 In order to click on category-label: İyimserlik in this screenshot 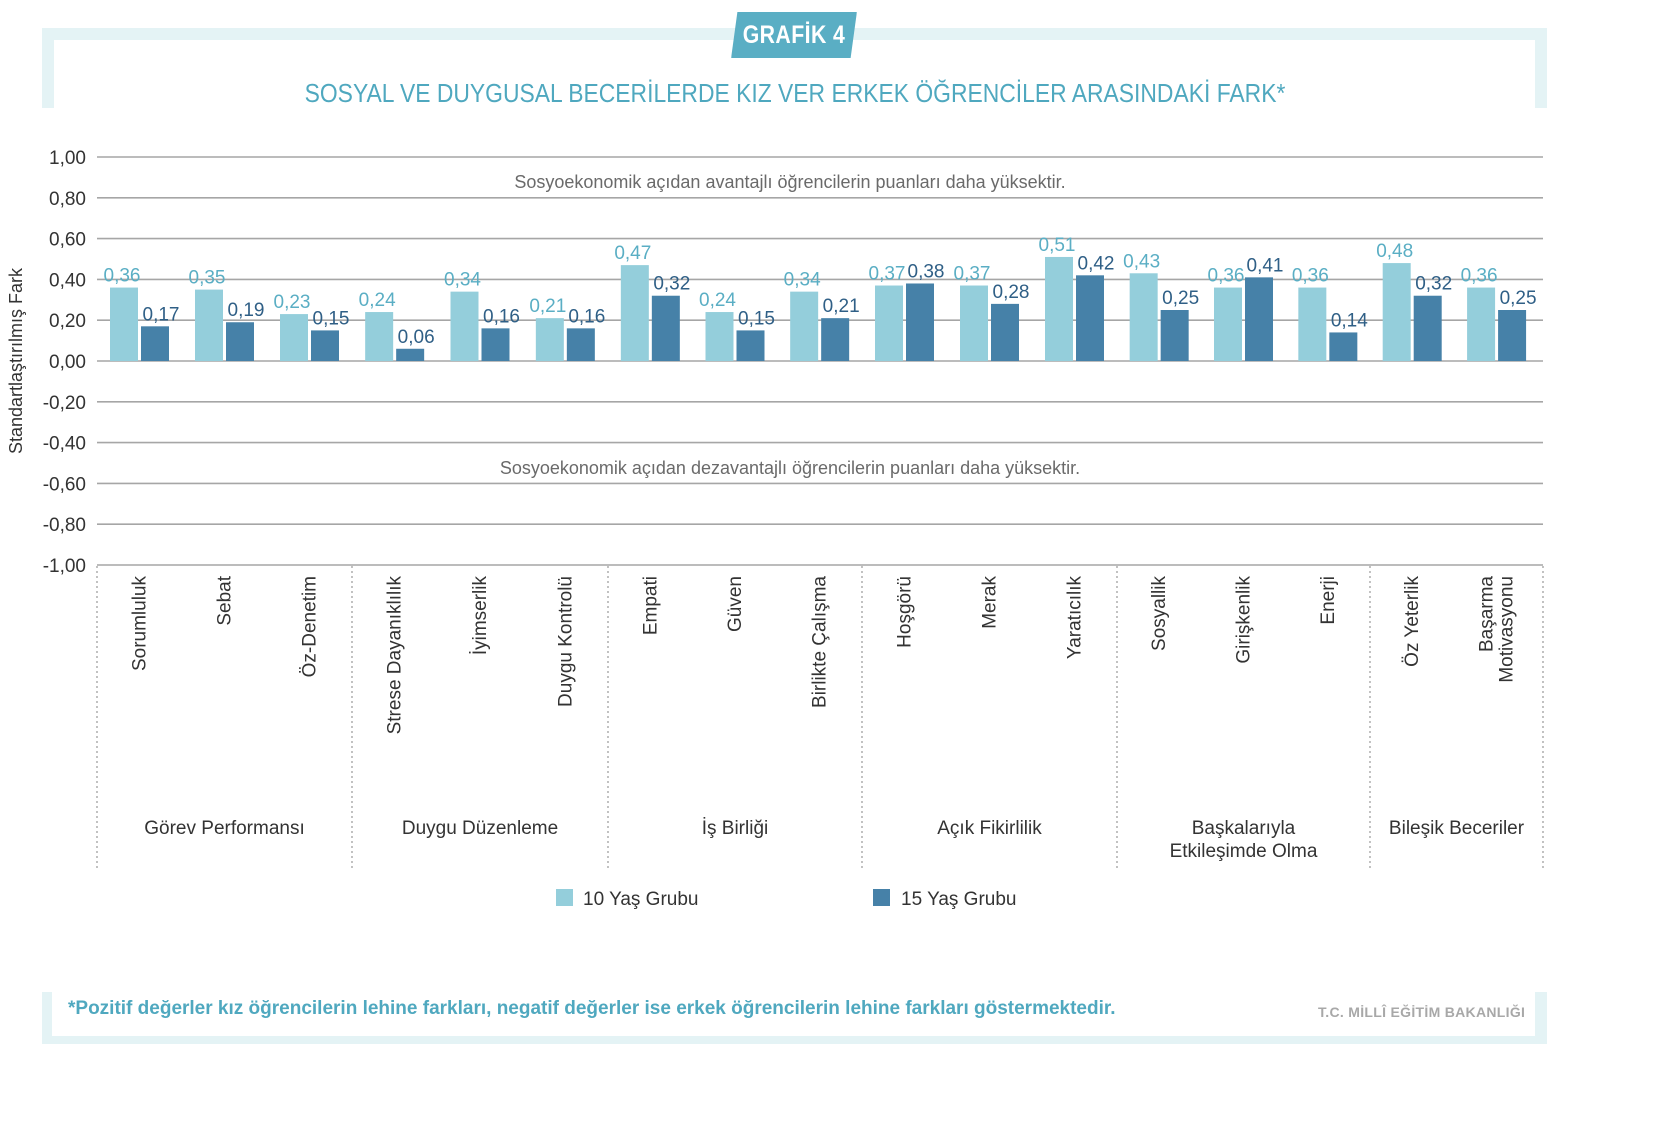, I will do `click(480, 616)`.